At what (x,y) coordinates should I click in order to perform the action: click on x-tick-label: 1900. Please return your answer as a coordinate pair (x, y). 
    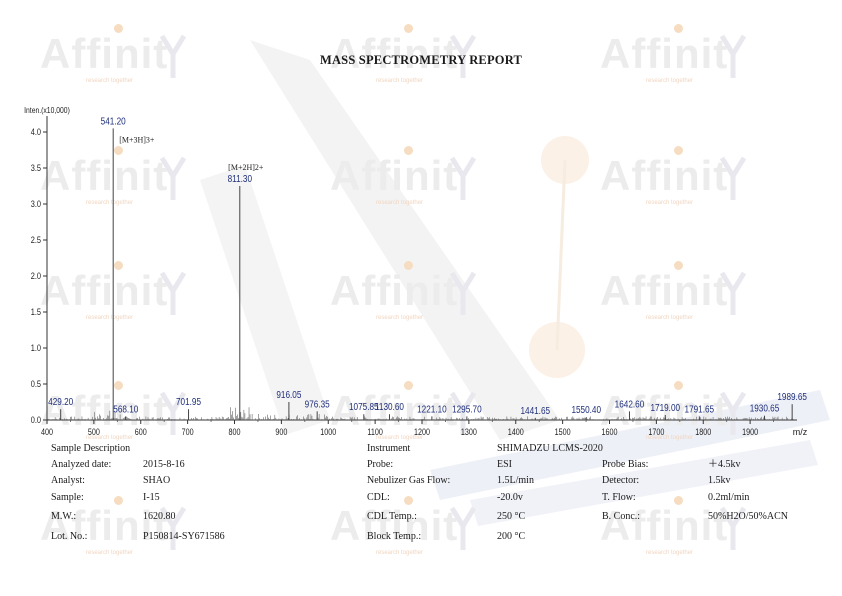
    Looking at the image, I should click on (750, 432).